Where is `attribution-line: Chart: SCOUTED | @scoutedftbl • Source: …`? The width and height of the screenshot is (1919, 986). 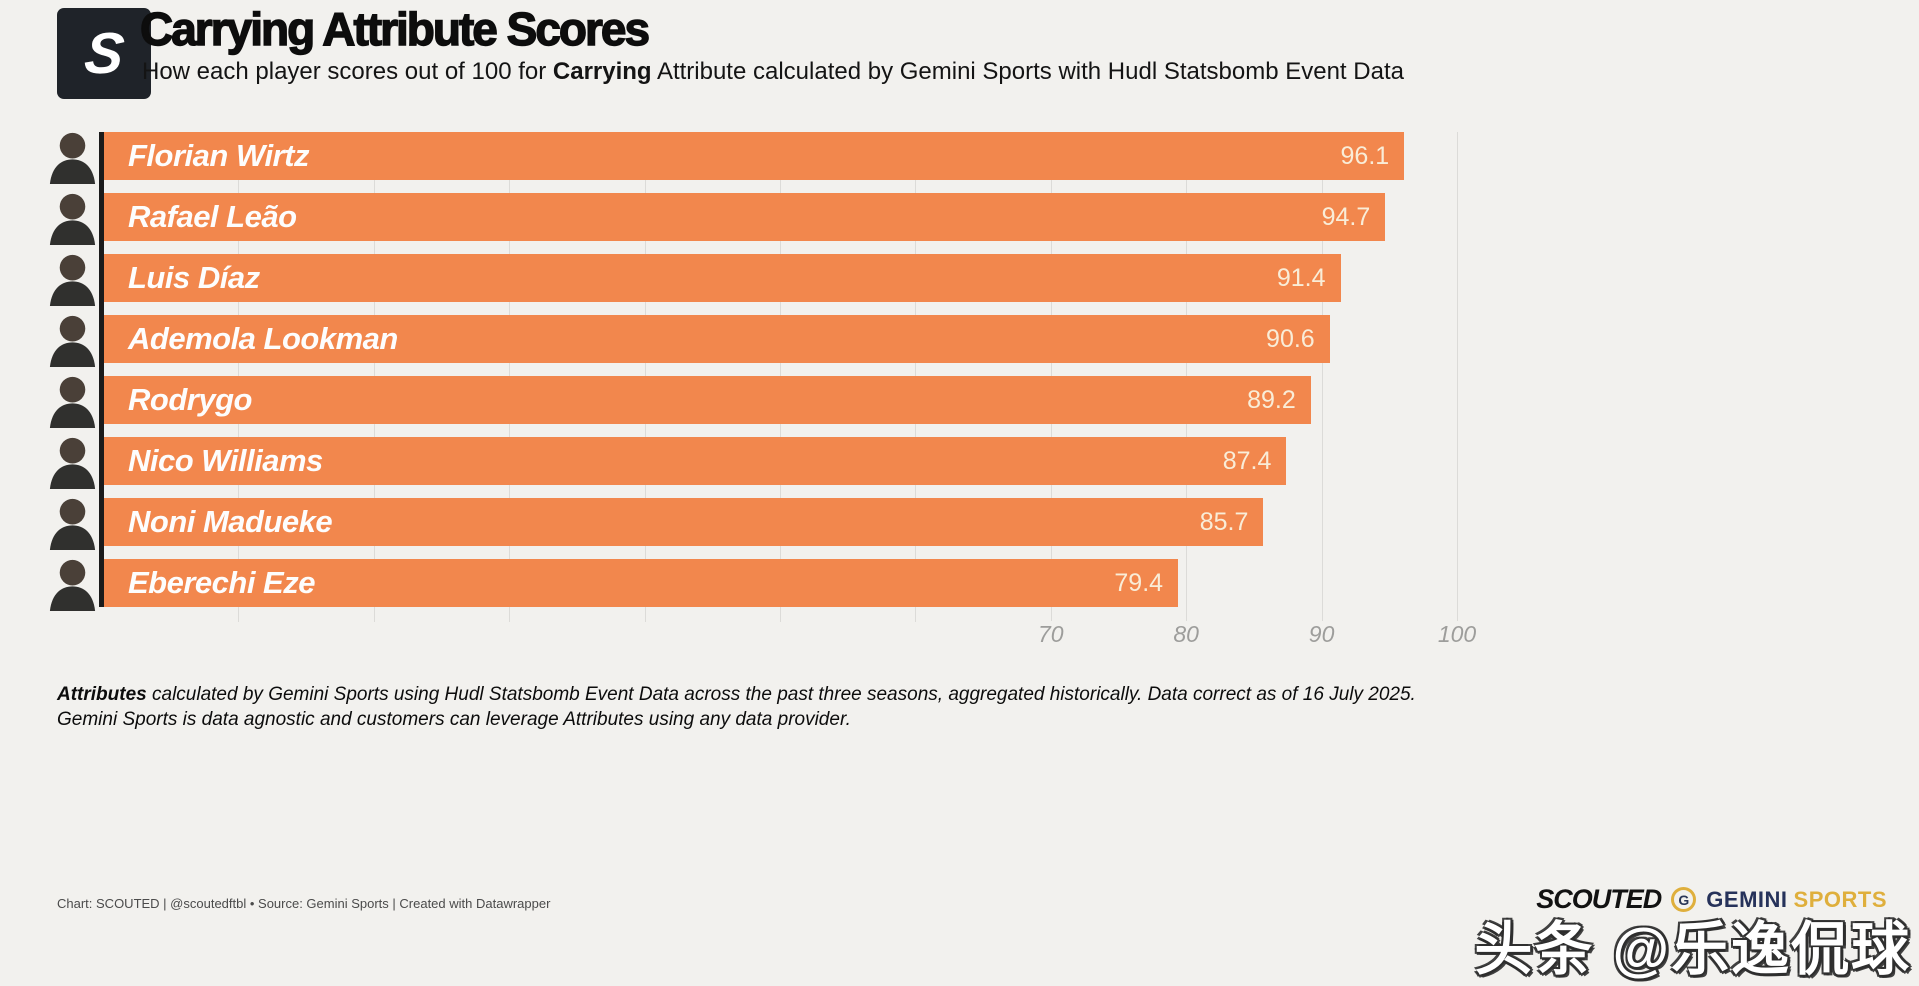 attribution-line: Chart: SCOUTED | @scoutedftbl • Source: … is located at coordinates (304, 903).